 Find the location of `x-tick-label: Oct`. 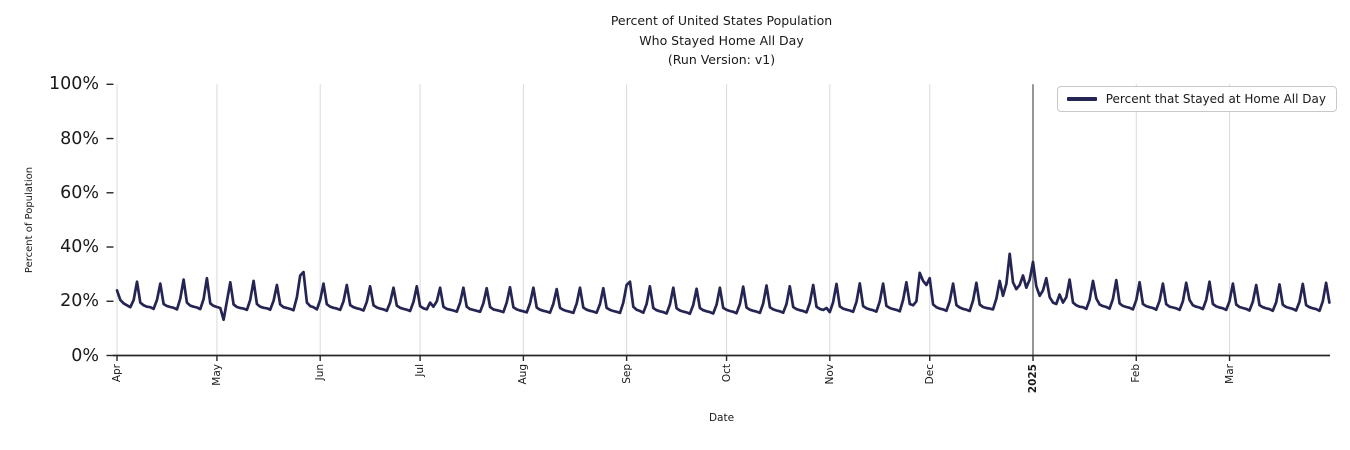

x-tick-label: Oct is located at coordinates (726, 373).